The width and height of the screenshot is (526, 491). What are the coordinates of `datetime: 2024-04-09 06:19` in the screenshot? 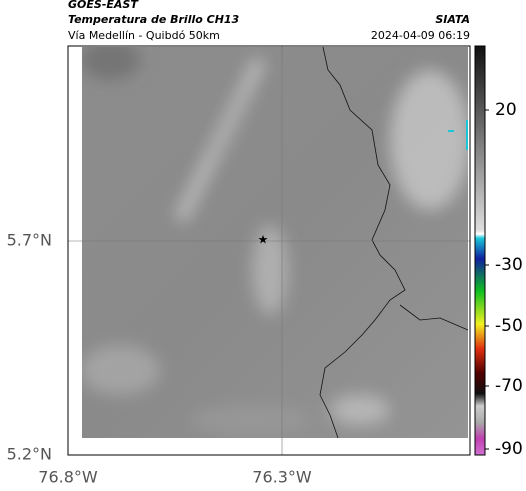 It's located at (420, 35).